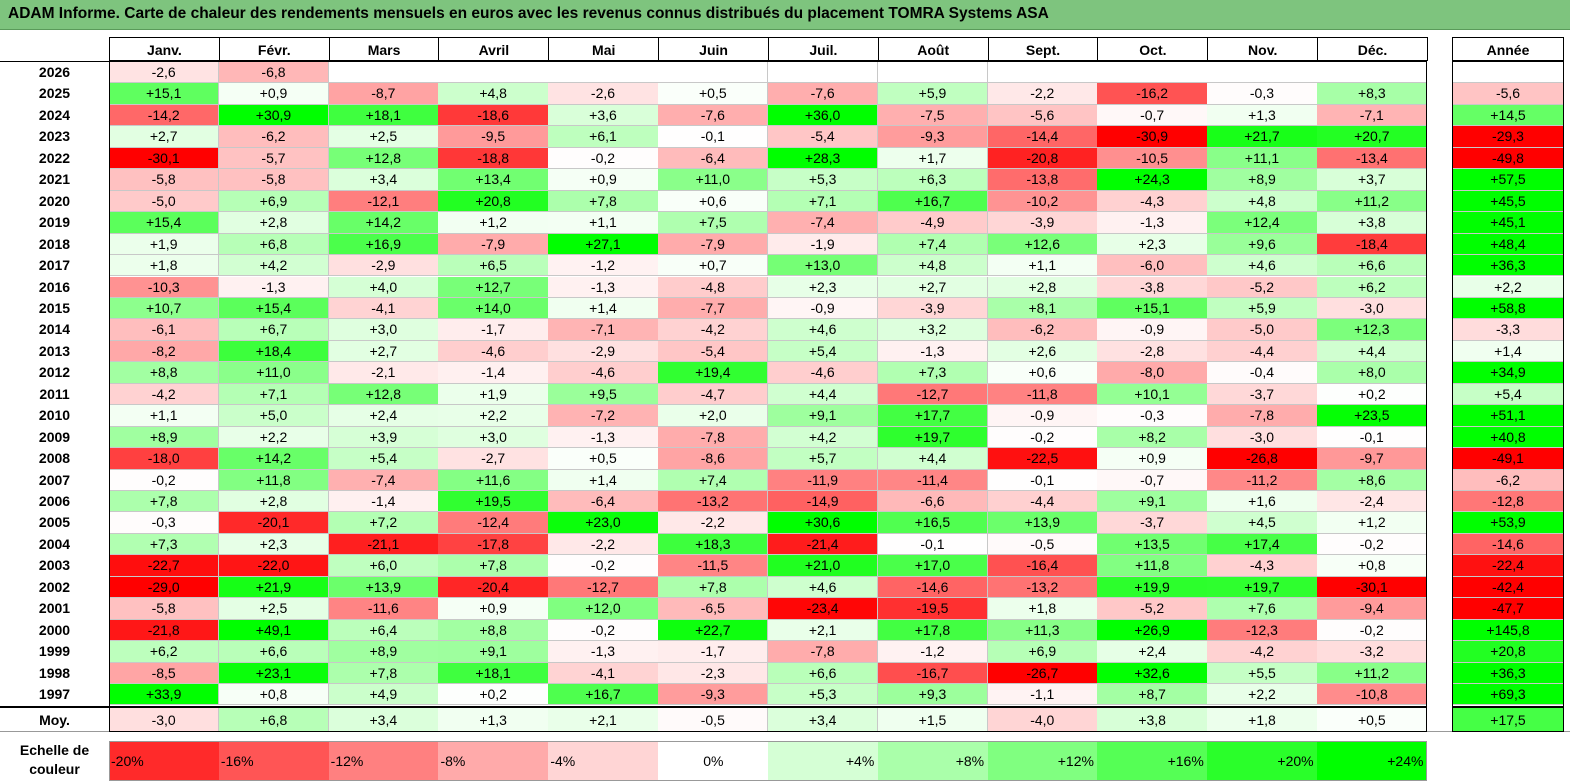 This screenshot has width=1570, height=783. I want to click on heatmap-cell: -2,9, so click(383, 266).